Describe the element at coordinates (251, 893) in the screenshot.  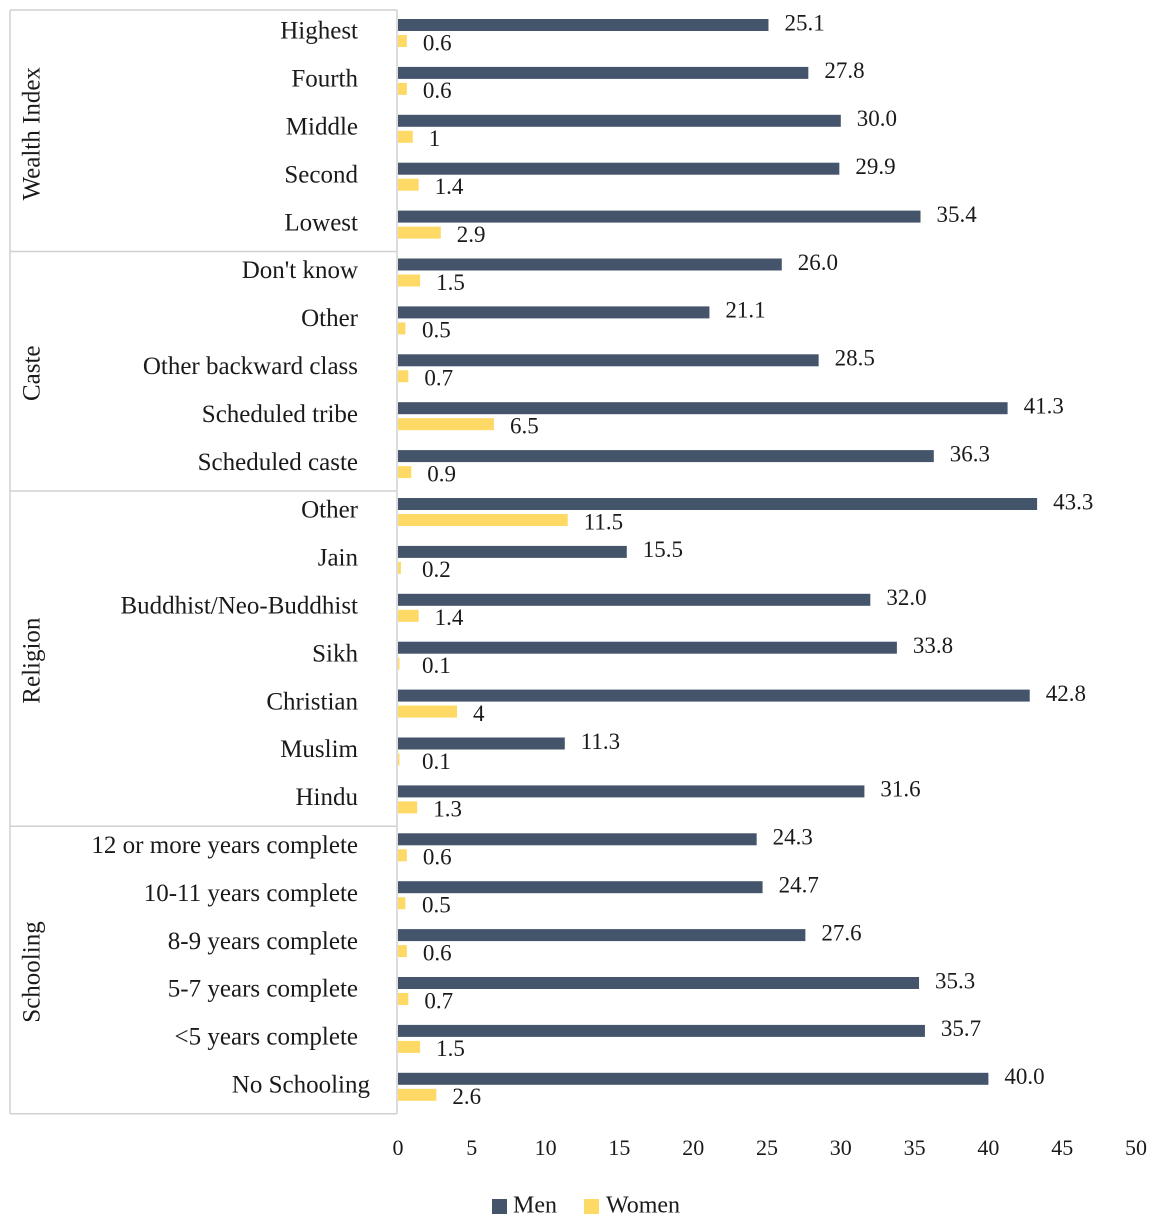
I see `category-label: 10-11 years complete` at that location.